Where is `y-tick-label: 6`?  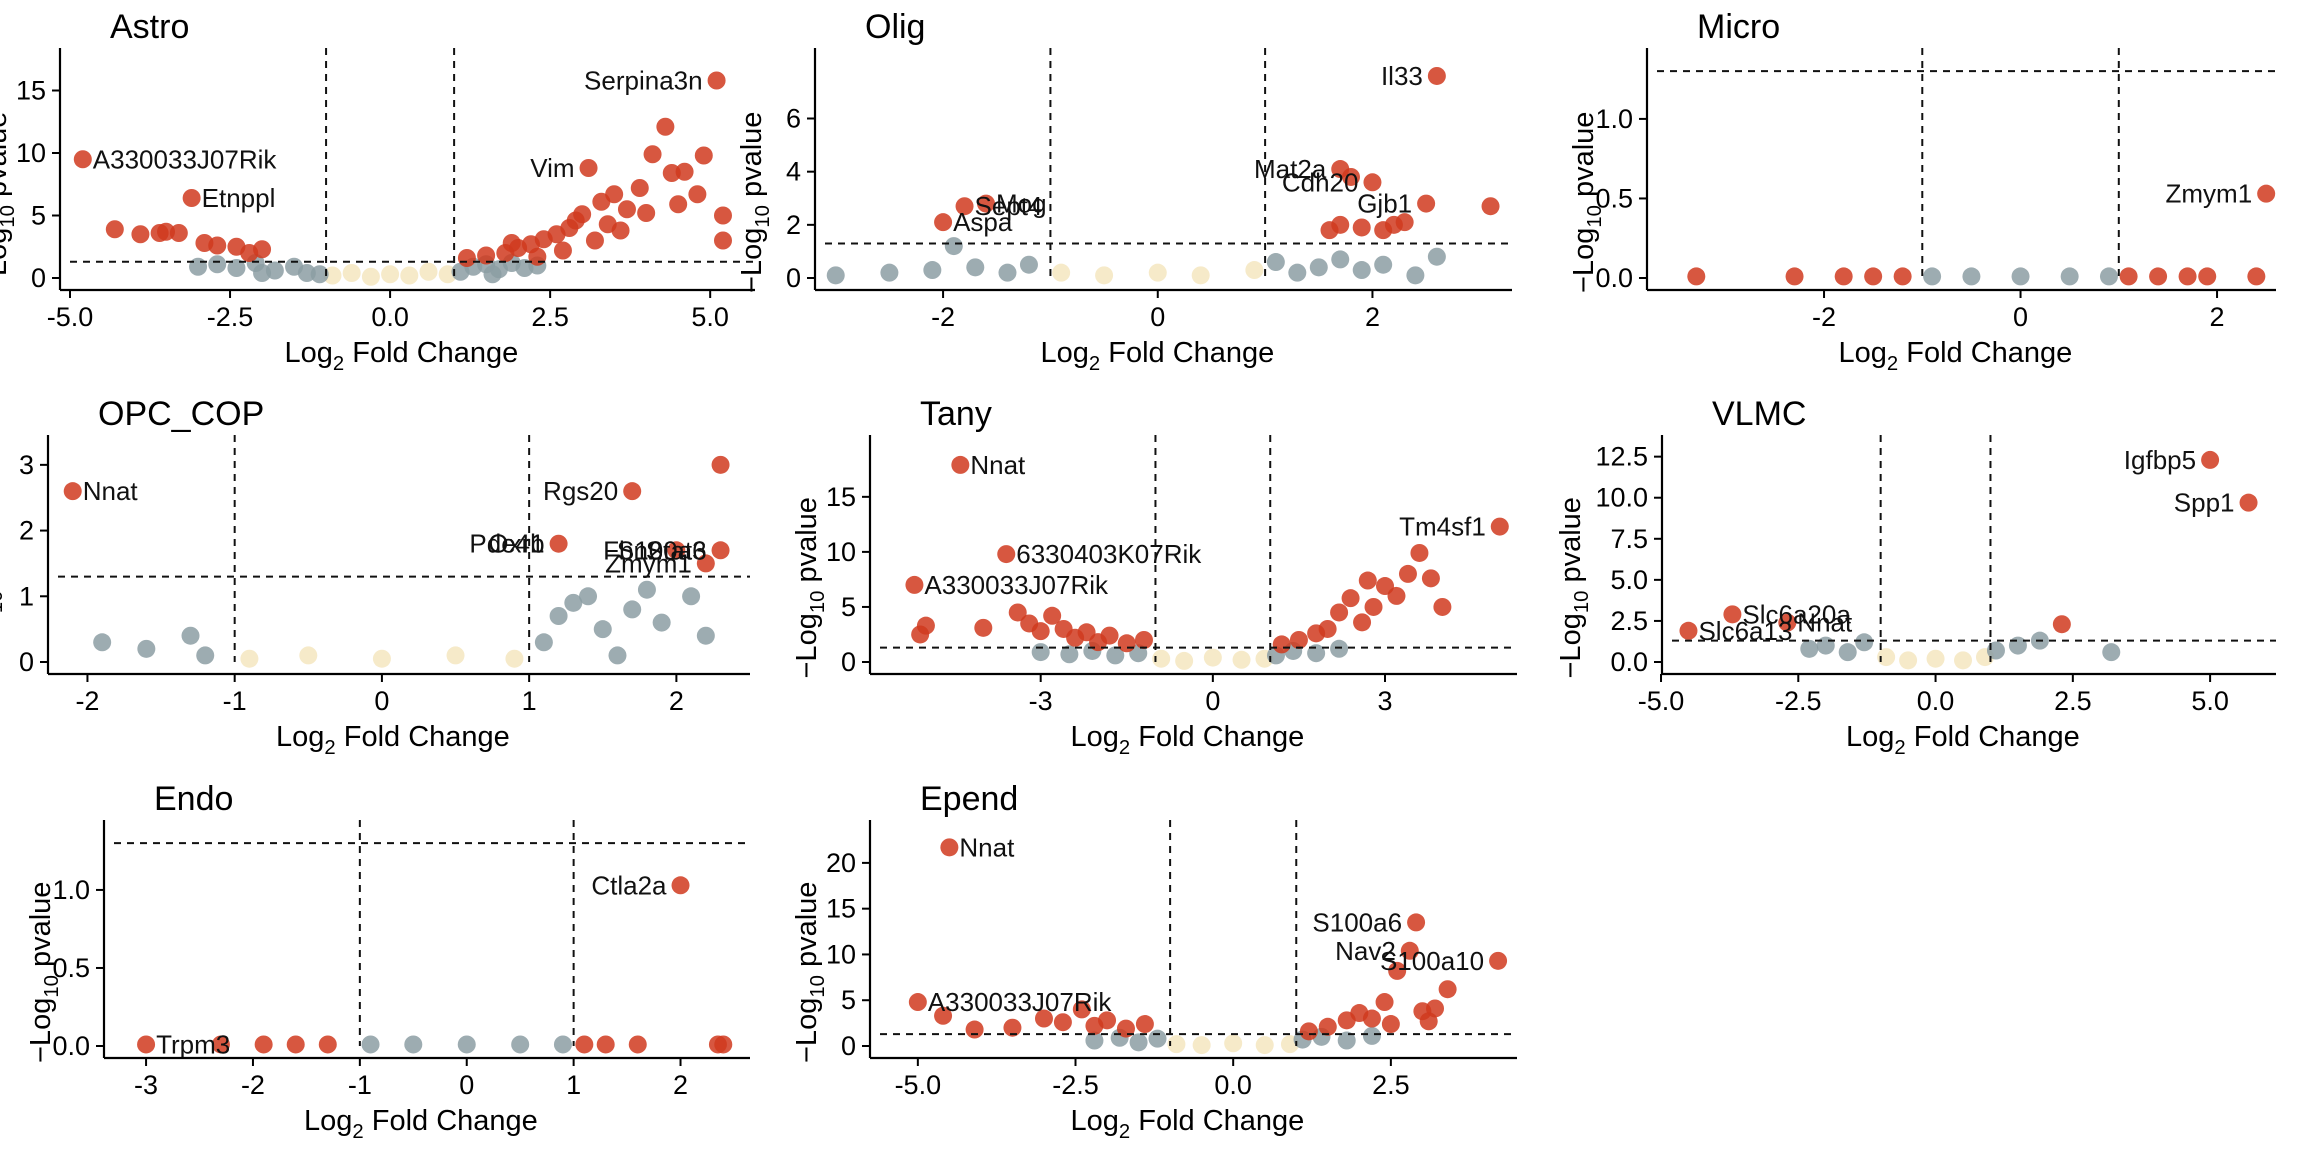
y-tick-label: 6 is located at coordinates (793, 119).